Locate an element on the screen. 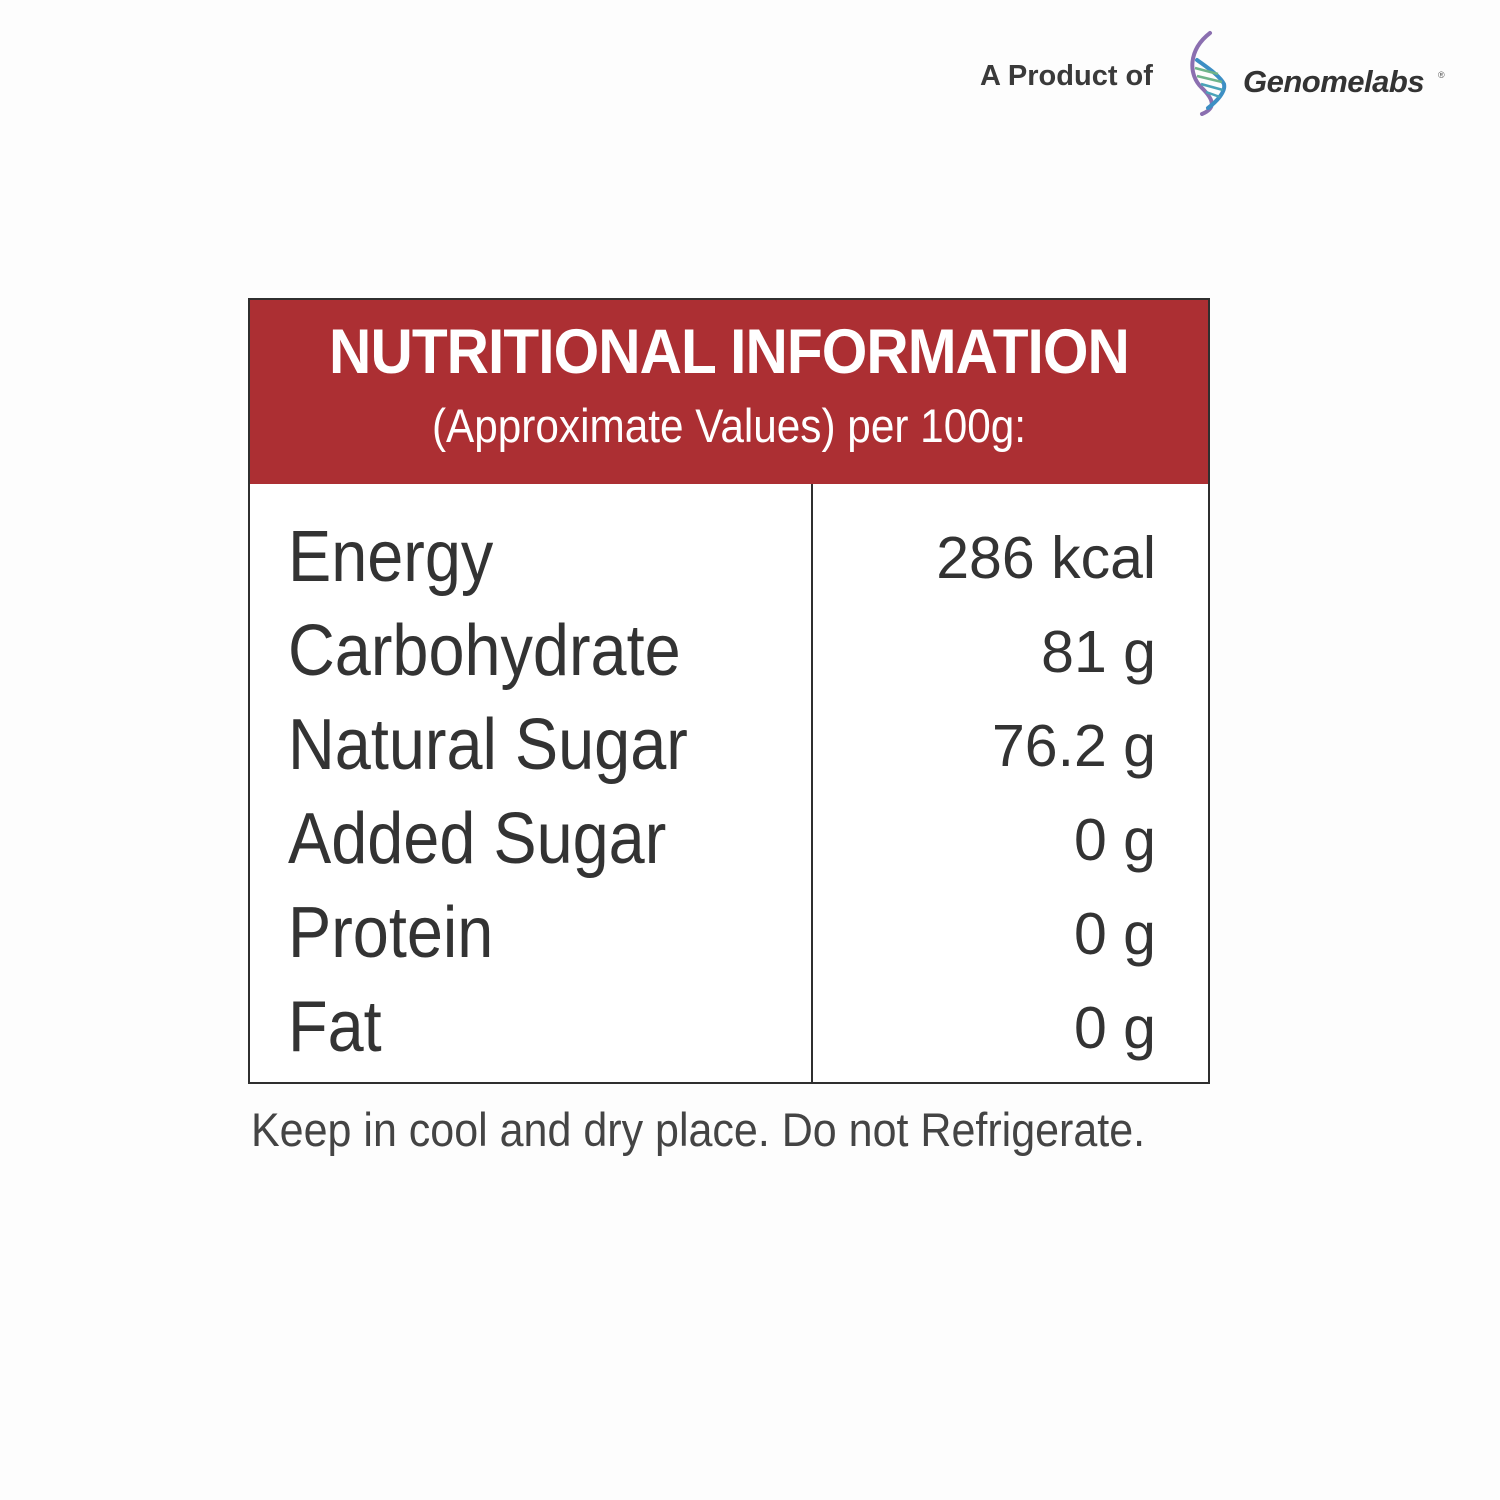 This screenshot has width=1500, height=1500. nutrient-value: 81 g is located at coordinates (1098, 652).